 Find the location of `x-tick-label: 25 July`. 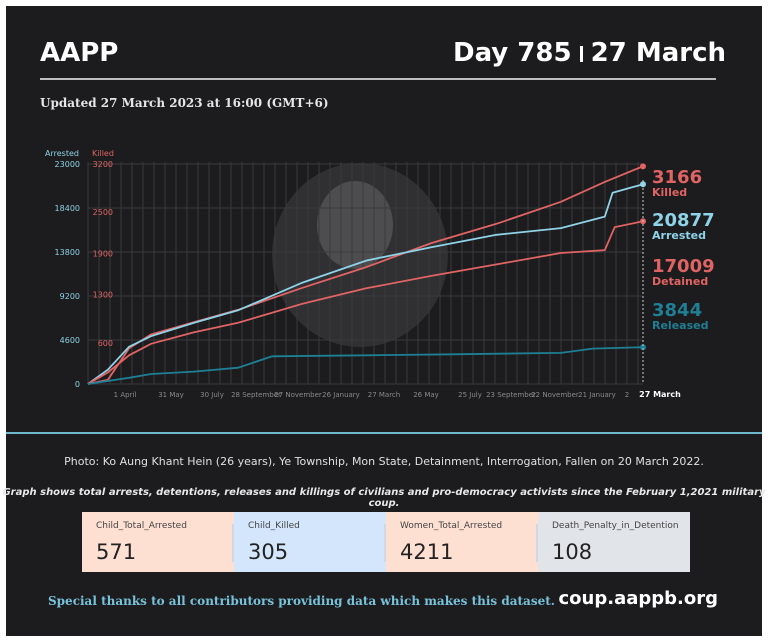

x-tick-label: 25 July is located at coordinates (470, 395).